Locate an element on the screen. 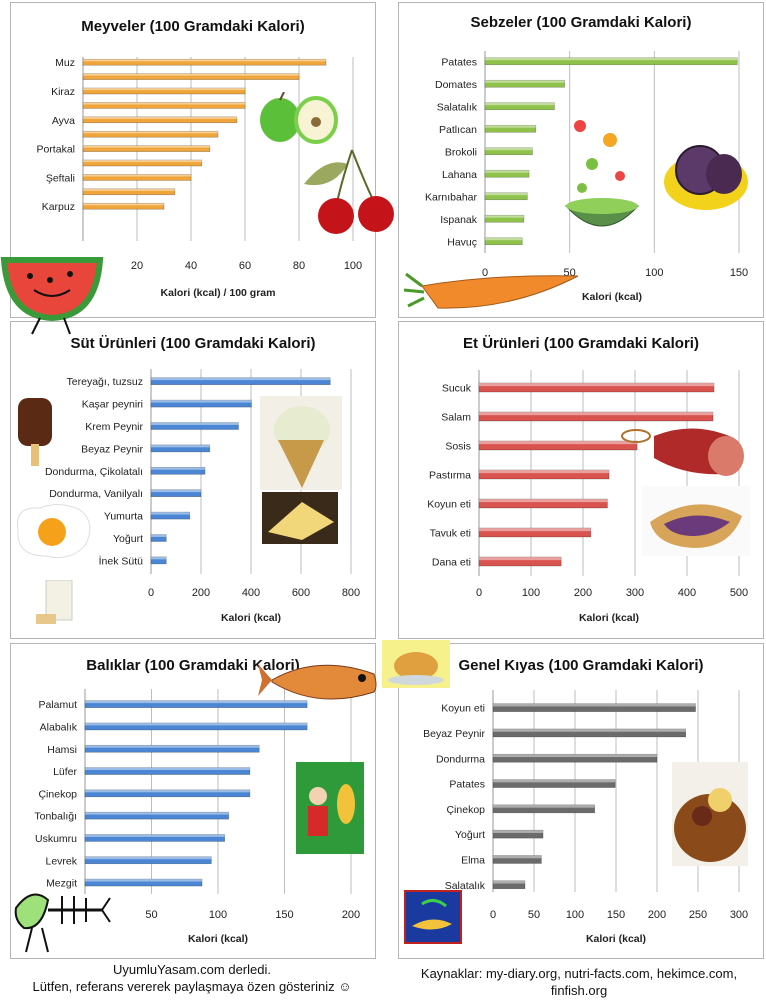 The image size is (766, 1001). tick-label: 150 is located at coordinates (739, 273).